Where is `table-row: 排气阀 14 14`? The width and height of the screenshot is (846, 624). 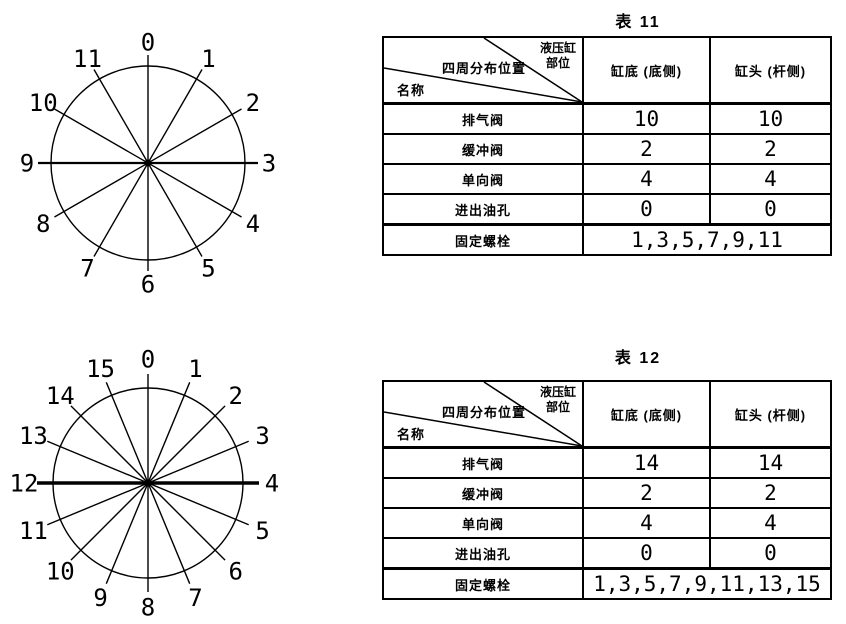
table-row: 排气阀 14 14 is located at coordinates (607, 463).